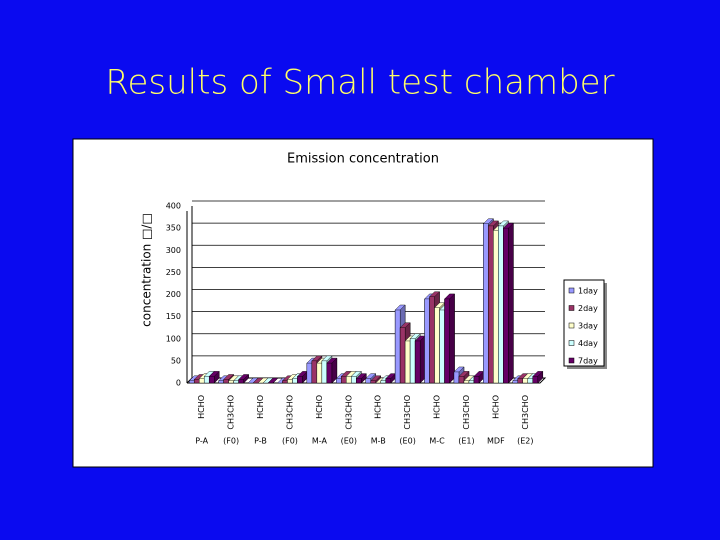  What do you see at coordinates (173, 294) in the screenshot?
I see `y-tick-label: 200` at bounding box center [173, 294].